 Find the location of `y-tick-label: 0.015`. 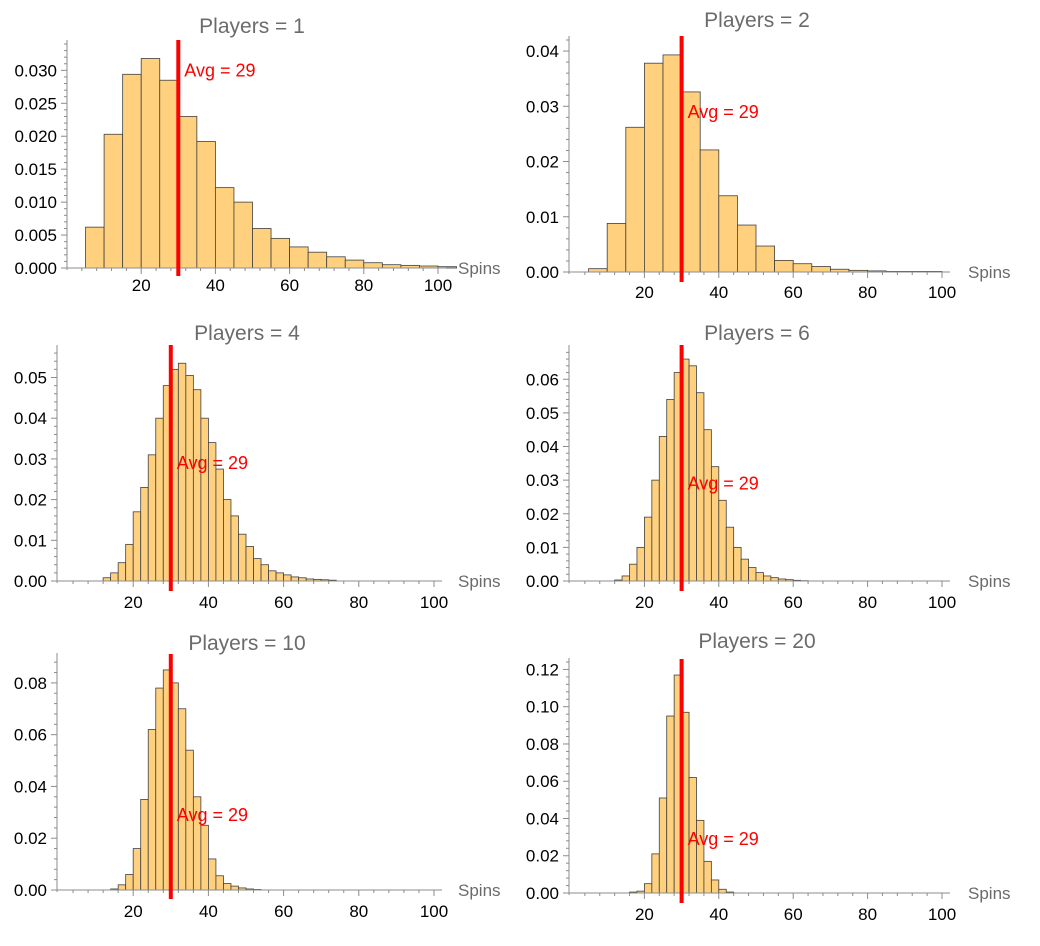

y-tick-label: 0.015 is located at coordinates (35, 169).